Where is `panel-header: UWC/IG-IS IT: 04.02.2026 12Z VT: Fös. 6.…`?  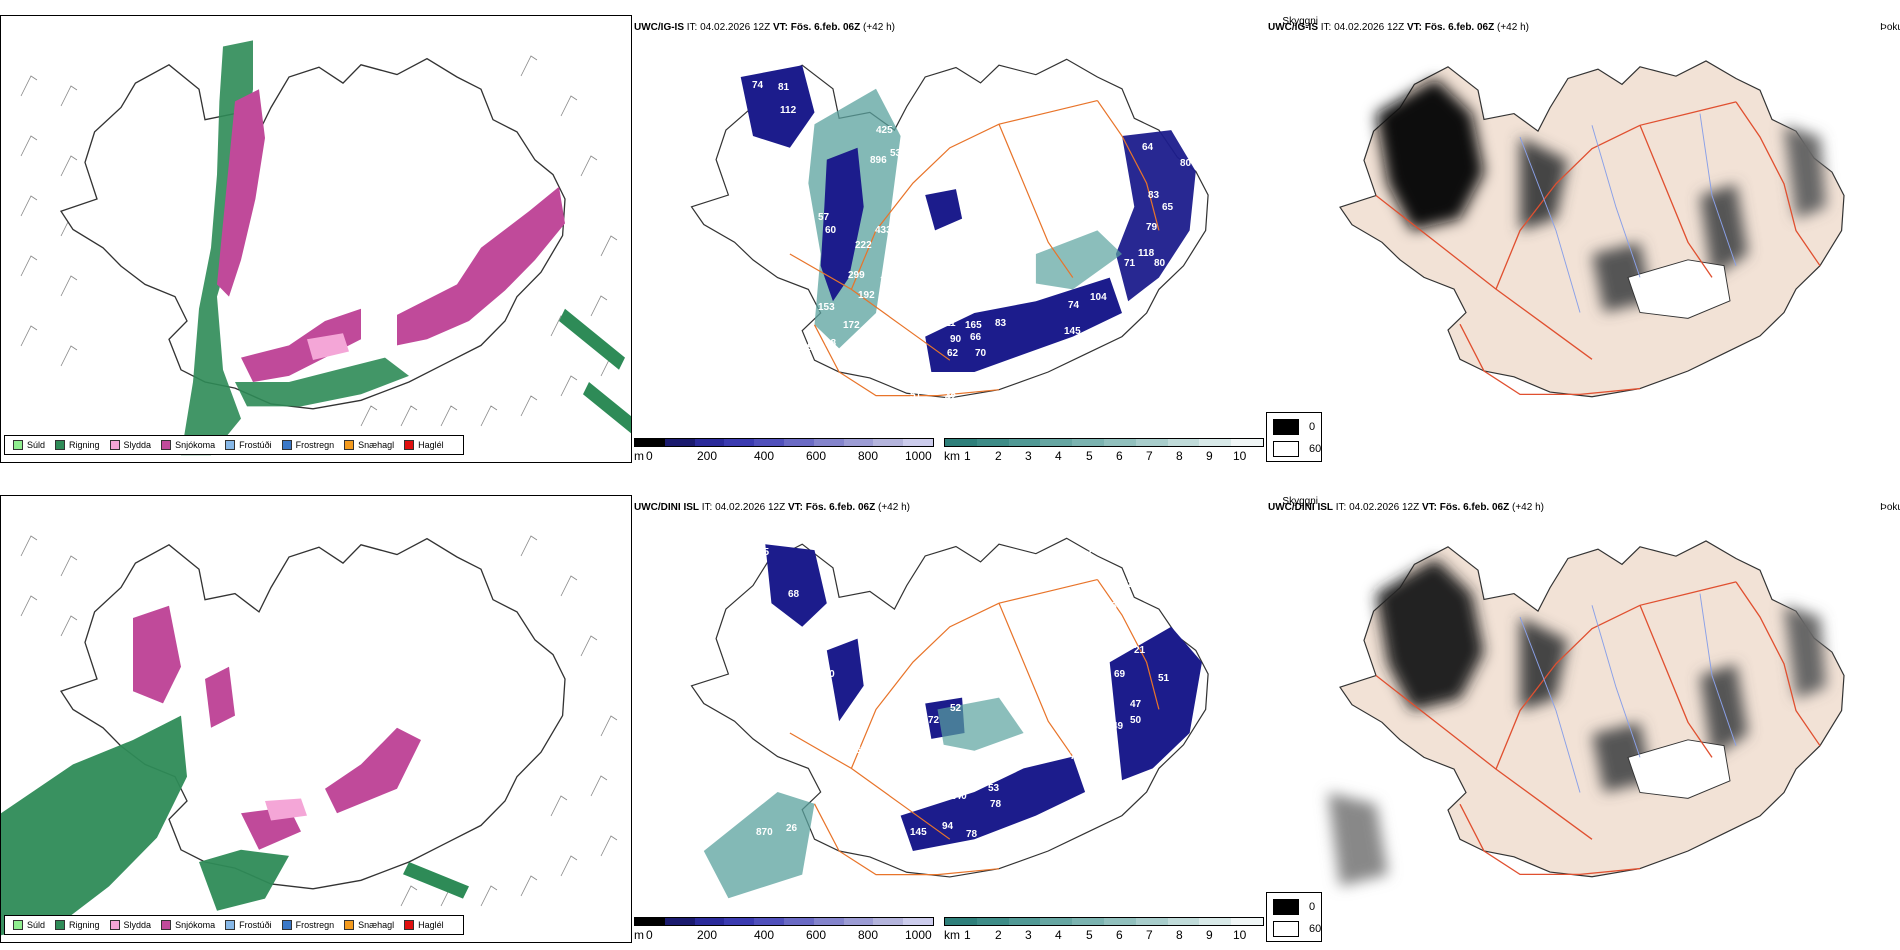
panel-header: UWC/IG-IS IT: 04.02.2026 12Z VT: Fös. 6.… is located at coordinates (1398, 27).